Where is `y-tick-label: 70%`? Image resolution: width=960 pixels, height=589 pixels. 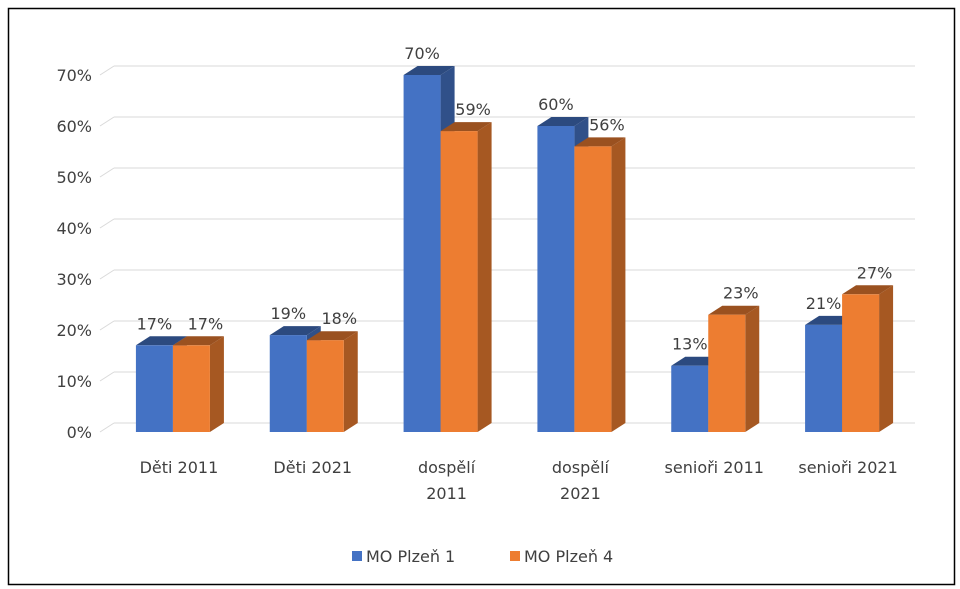 y-tick-label: 70% is located at coordinates (74, 75).